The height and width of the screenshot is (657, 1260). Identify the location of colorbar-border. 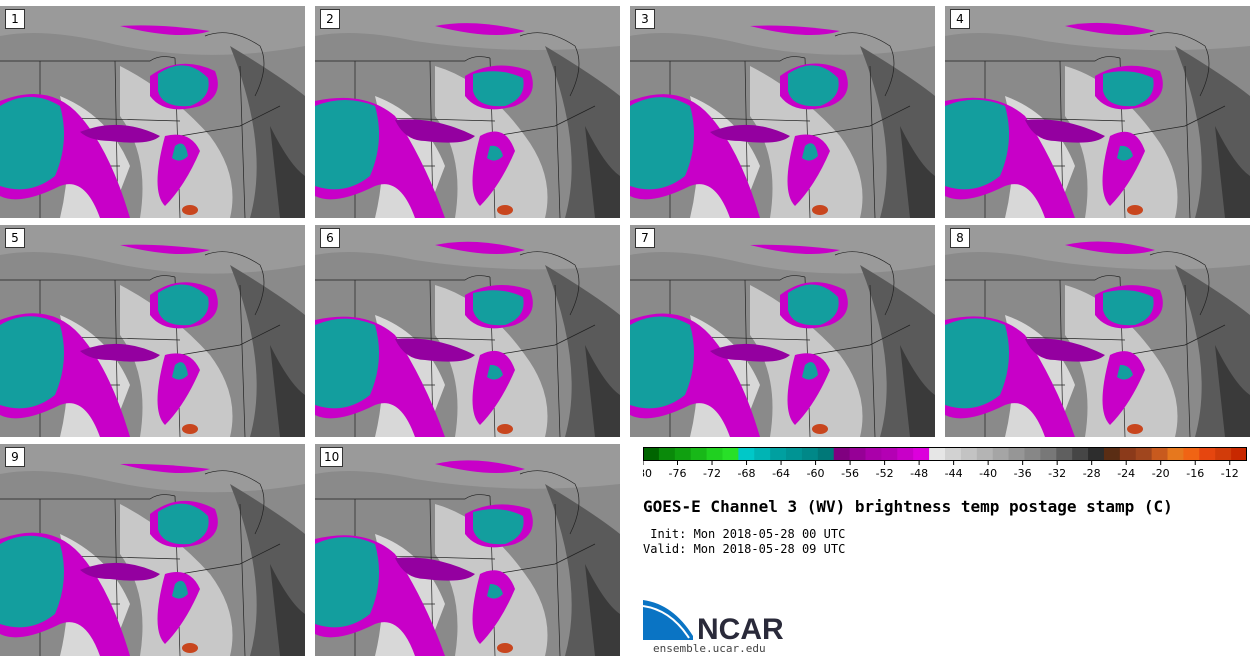
(945, 454).